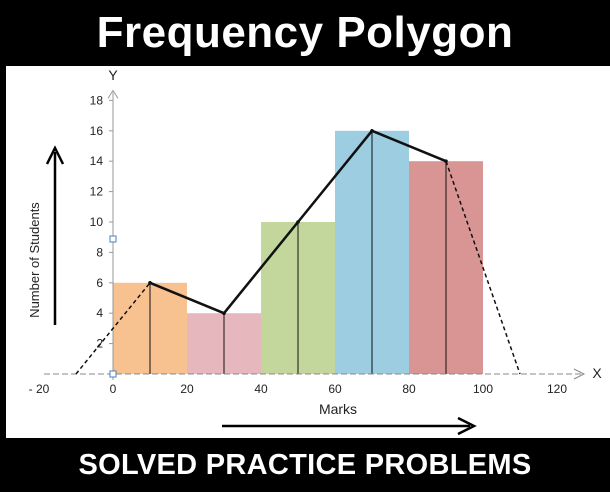 Image resolution: width=610 pixels, height=492 pixels. Describe the element at coordinates (409, 389) in the screenshot. I see `x-tick-label-5: 80` at that location.